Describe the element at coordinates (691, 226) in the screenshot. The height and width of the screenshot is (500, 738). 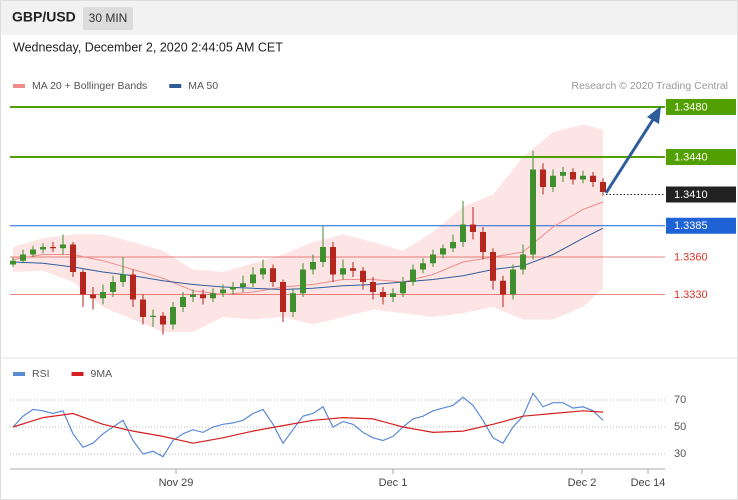
I see `level-label: 1.3385` at that location.